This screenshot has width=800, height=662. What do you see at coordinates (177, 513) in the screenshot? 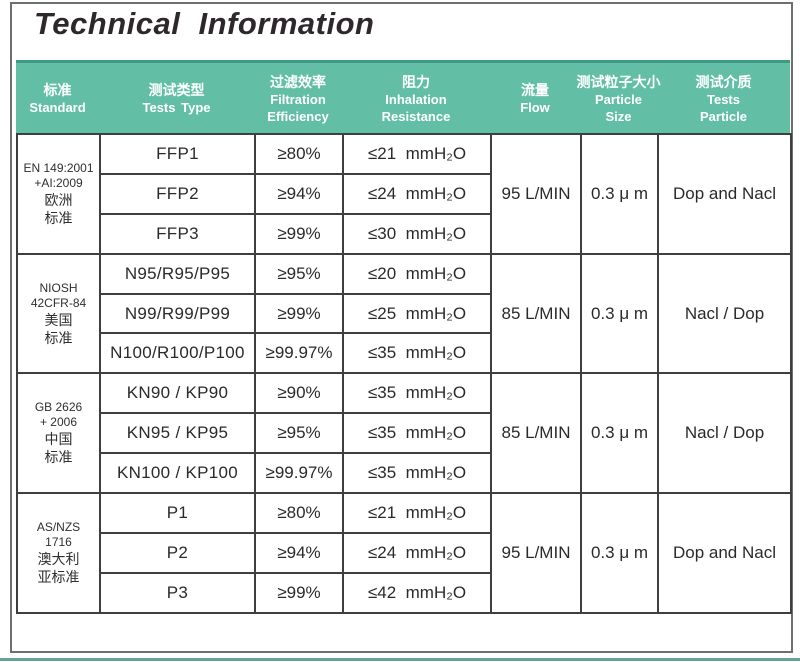
I see `type-cell: P1` at bounding box center [177, 513].